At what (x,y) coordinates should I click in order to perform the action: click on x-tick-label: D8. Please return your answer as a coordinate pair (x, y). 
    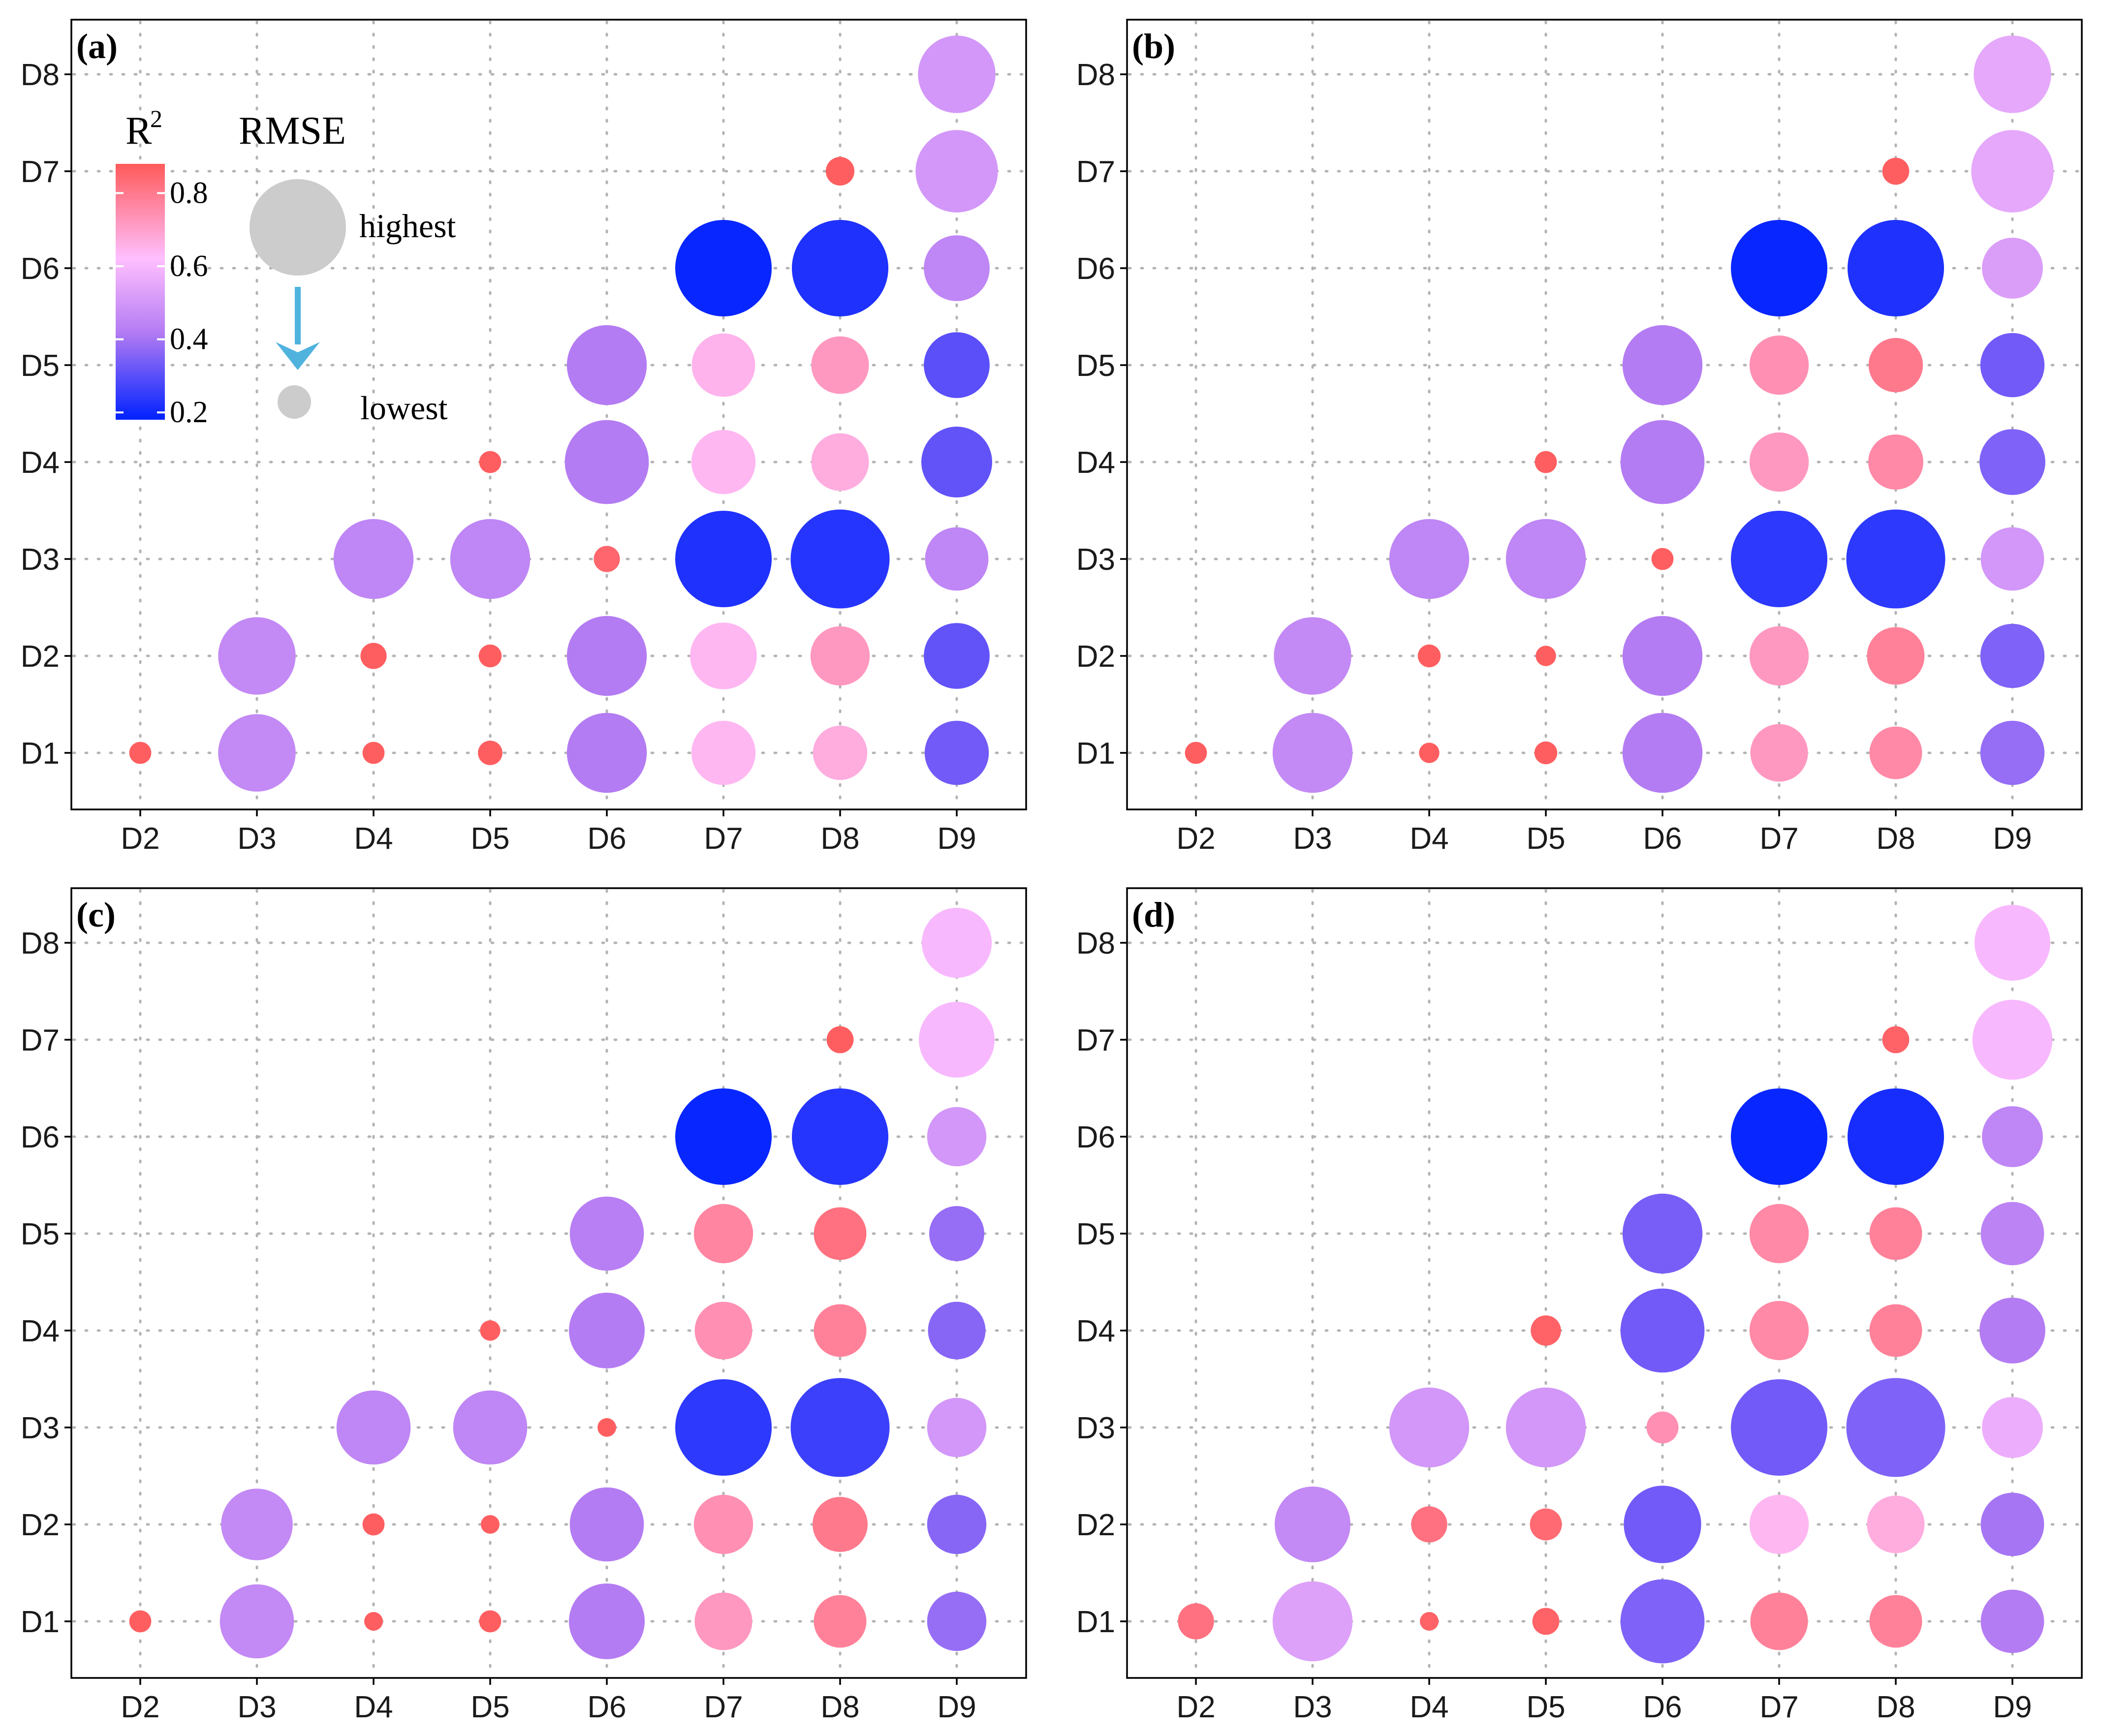
    Looking at the image, I should click on (839, 839).